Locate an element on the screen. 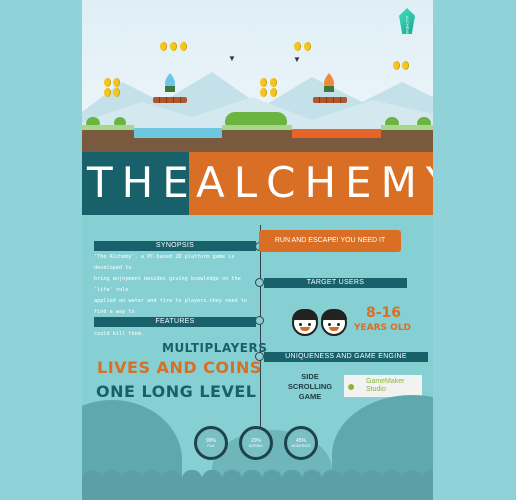 This screenshot has width=516, height=500. stat-label: MODERATE is located at coordinates (301, 446).